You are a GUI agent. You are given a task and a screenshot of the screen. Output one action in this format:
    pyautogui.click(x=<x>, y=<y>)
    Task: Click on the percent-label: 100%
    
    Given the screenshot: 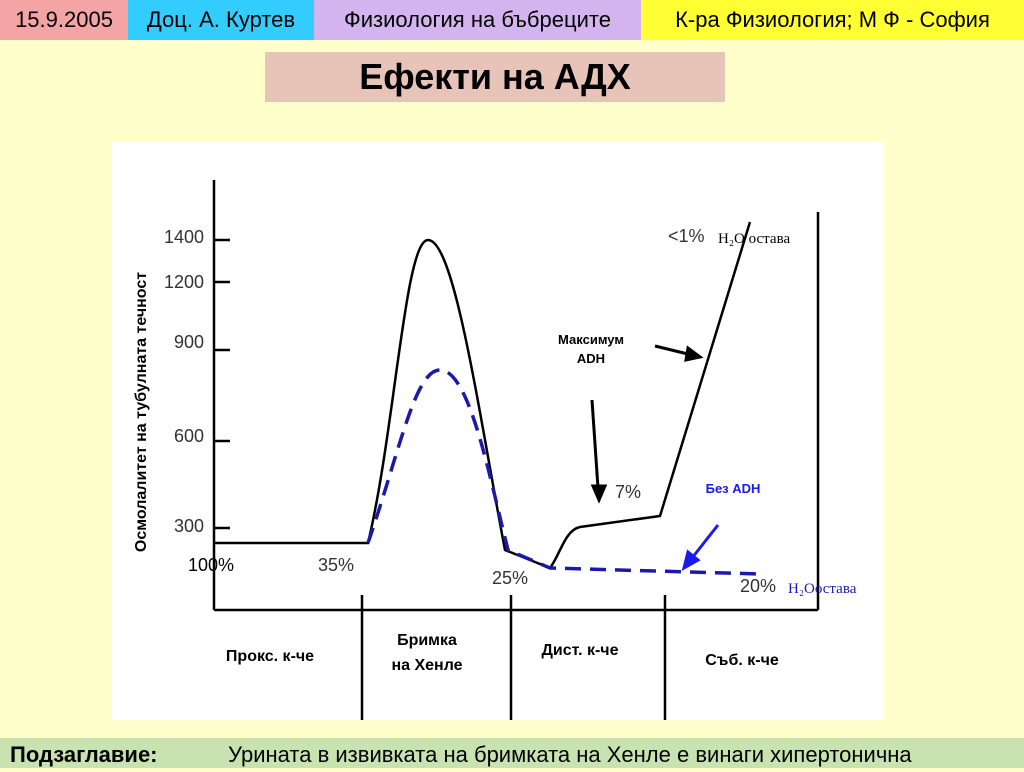 What is the action you would take?
    pyautogui.click(x=211, y=565)
    